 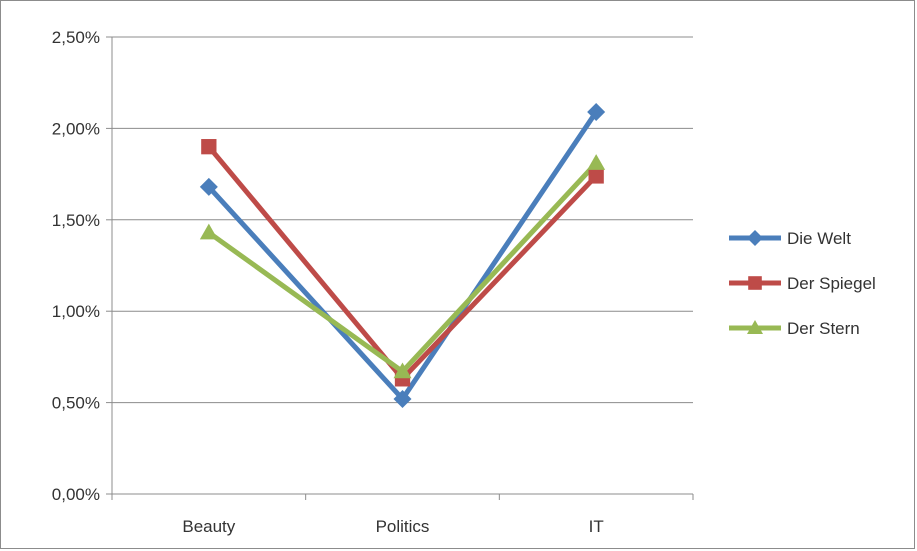 I want to click on x-tick-label: Politics, so click(x=403, y=526).